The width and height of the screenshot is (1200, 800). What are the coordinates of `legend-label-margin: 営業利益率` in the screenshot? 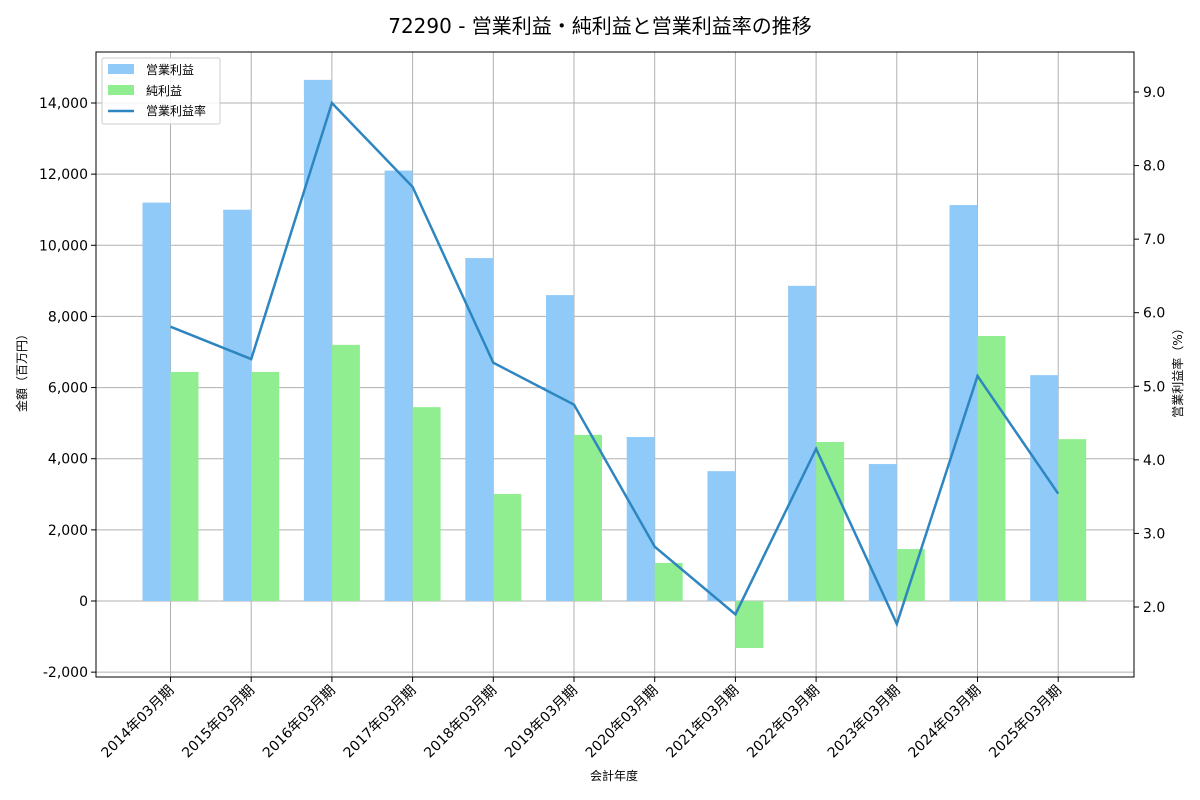 It's located at (176, 110).